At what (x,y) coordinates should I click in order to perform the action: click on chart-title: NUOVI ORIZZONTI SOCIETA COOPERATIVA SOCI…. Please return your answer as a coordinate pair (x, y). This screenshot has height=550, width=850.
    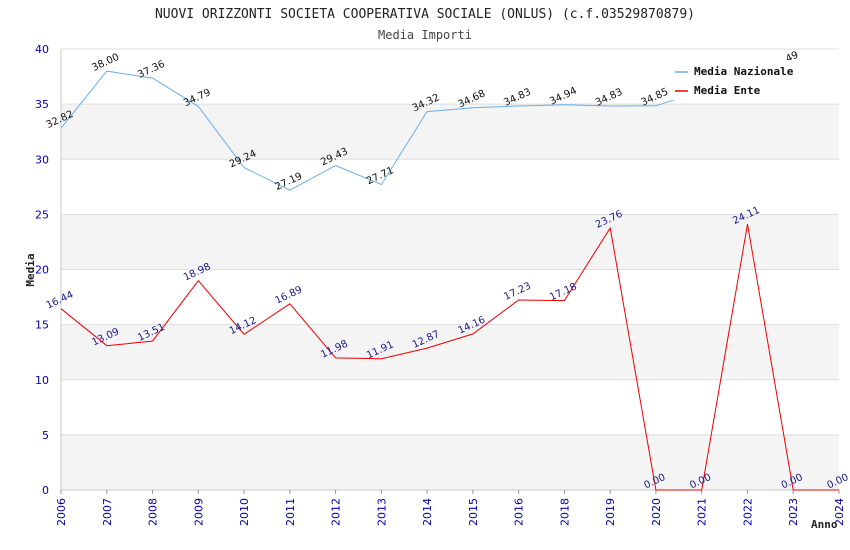
    Looking at the image, I should click on (425, 14).